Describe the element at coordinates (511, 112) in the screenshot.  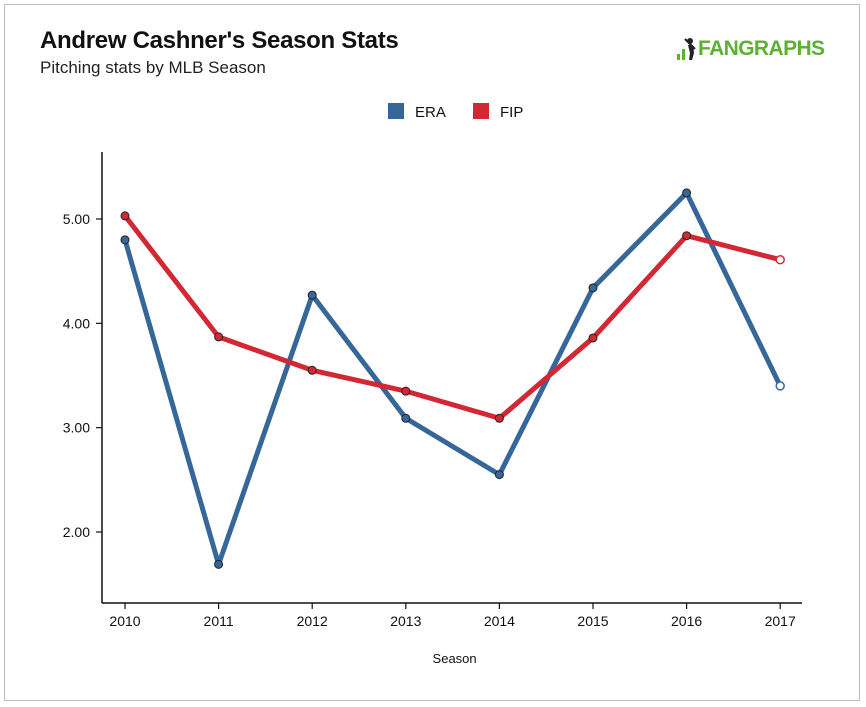
I see `legend-label-fip: FIP` at that location.